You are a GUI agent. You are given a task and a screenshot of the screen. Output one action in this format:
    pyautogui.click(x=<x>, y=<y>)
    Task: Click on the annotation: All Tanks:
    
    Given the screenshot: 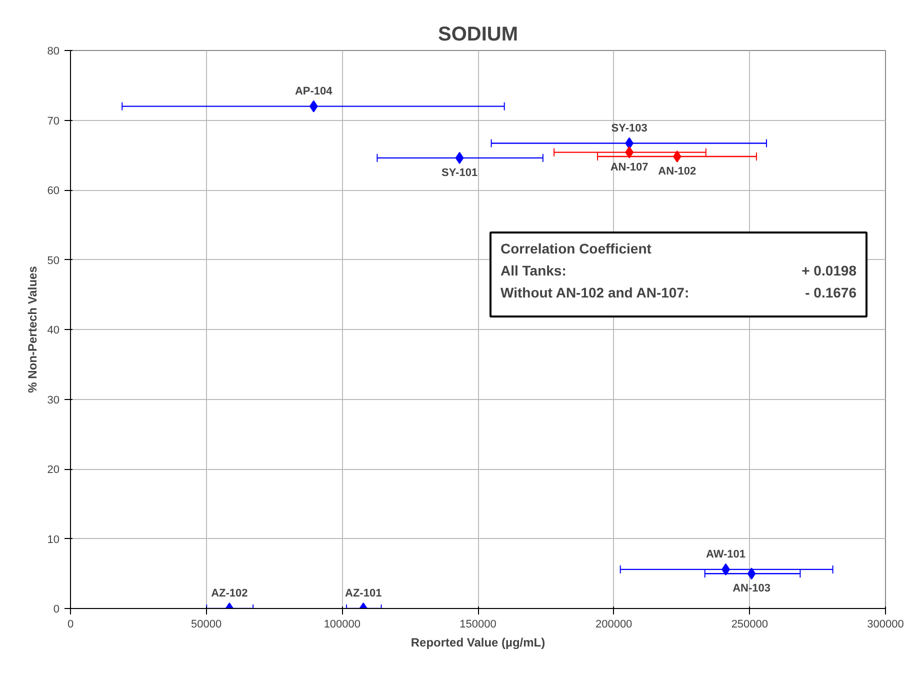 What is the action you would take?
    pyautogui.click(x=533, y=270)
    